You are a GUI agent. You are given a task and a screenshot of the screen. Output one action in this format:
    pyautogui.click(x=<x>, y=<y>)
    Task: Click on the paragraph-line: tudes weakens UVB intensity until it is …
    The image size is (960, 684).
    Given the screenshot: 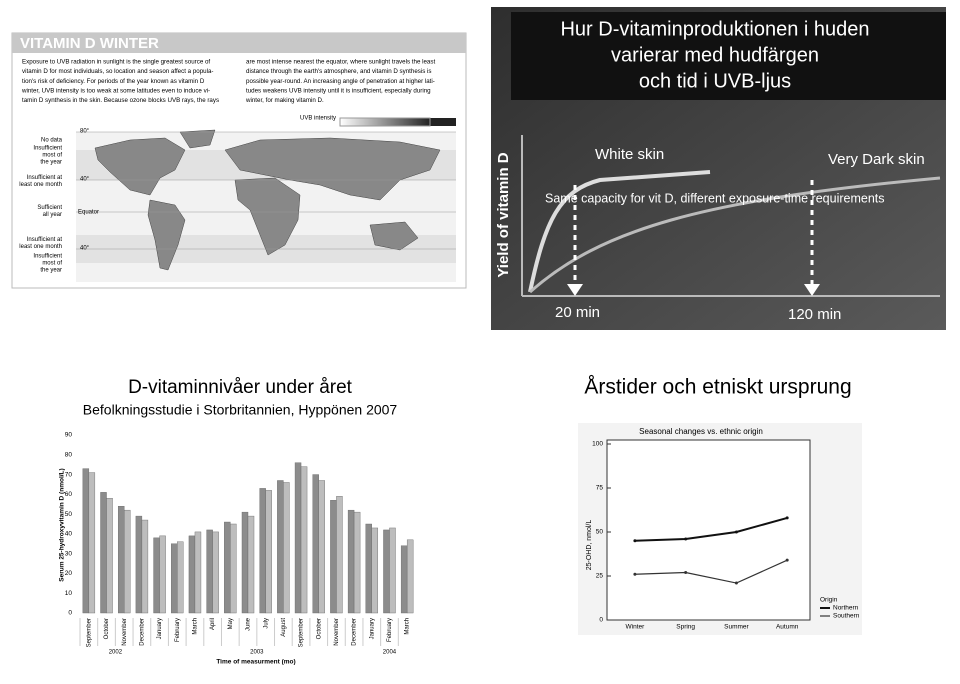 What is the action you would take?
    pyautogui.click(x=338, y=90)
    